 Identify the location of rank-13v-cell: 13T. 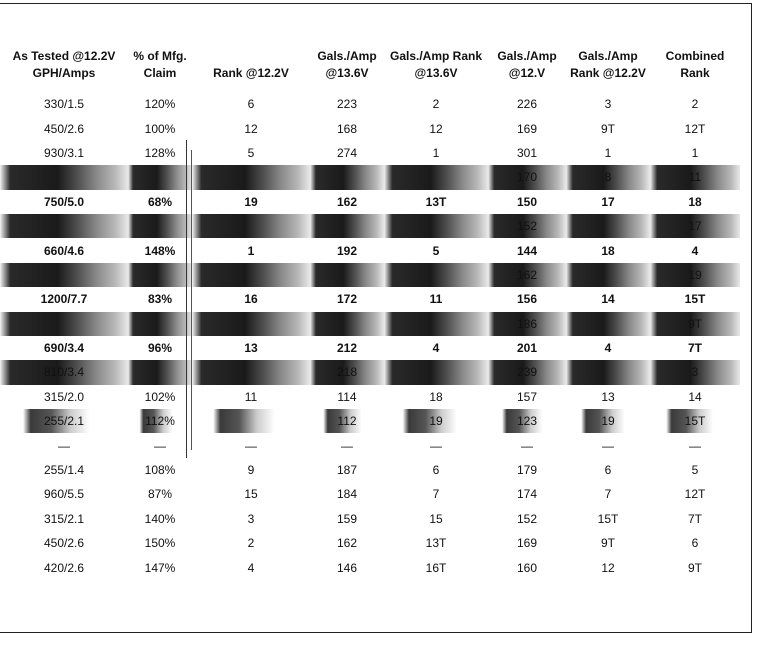
(436, 201).